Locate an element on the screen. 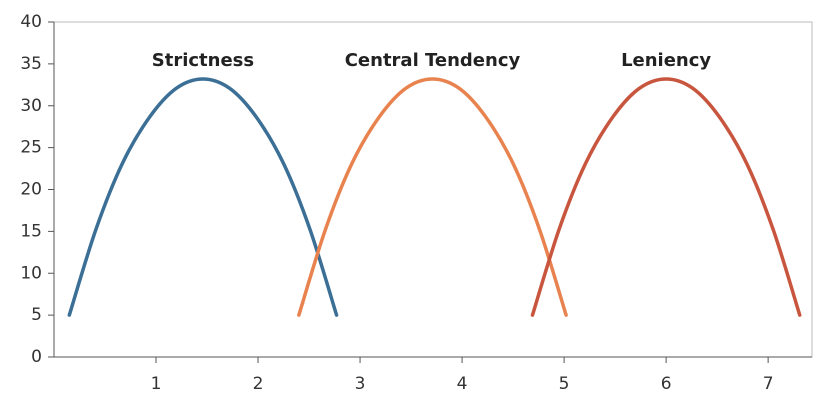 This screenshot has width=828, height=402. y-tick-label: 25 is located at coordinates (31, 148).